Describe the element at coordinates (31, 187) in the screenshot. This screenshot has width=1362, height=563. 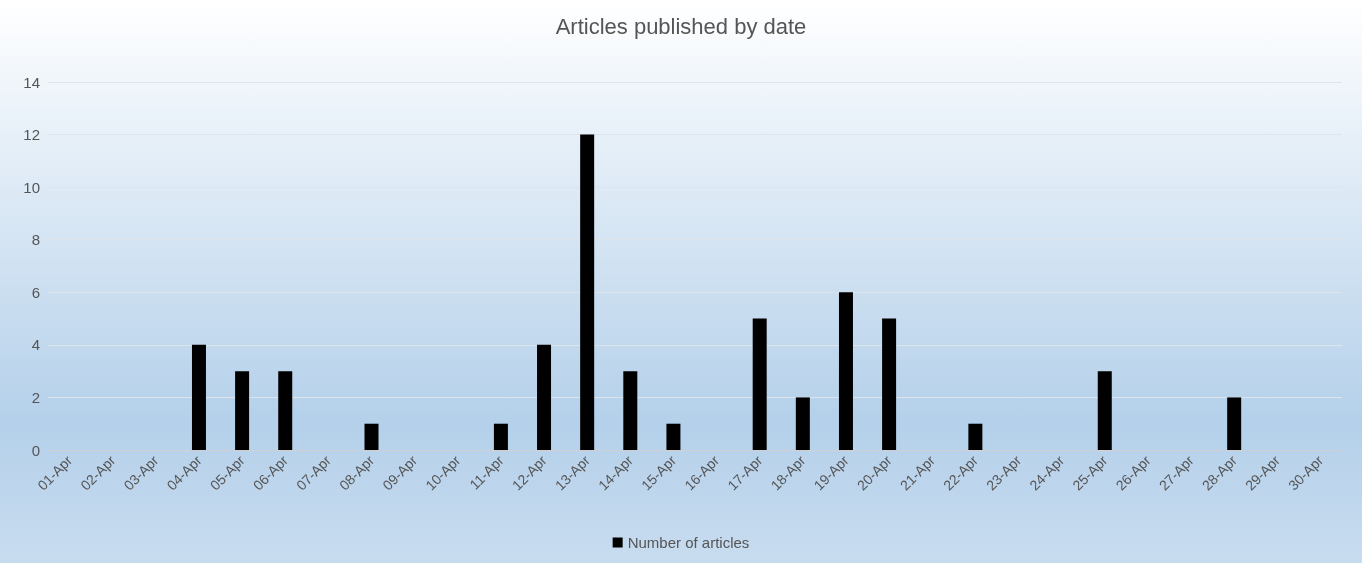
I see `y-tick-label: 10` at that location.